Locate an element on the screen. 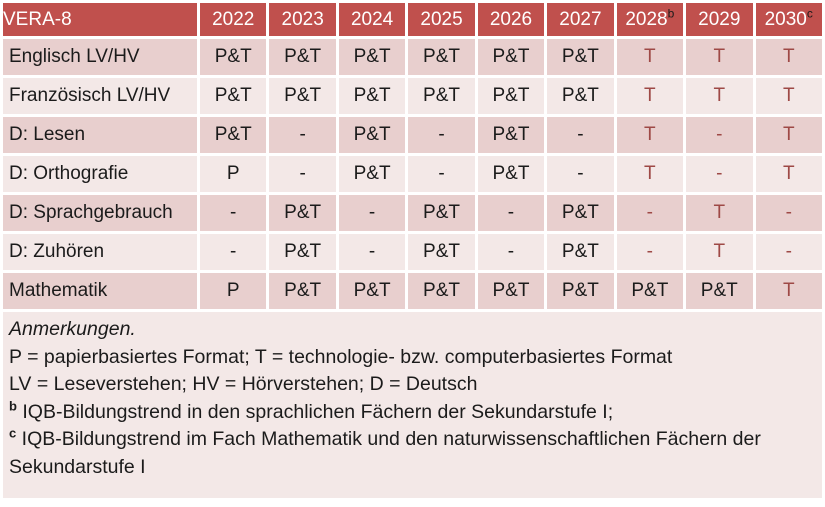 Image resolution: width=825 pixels, height=507 pixels. table-row: D: Orthografie P - P&T - P&T - T - T is located at coordinates (412, 174).